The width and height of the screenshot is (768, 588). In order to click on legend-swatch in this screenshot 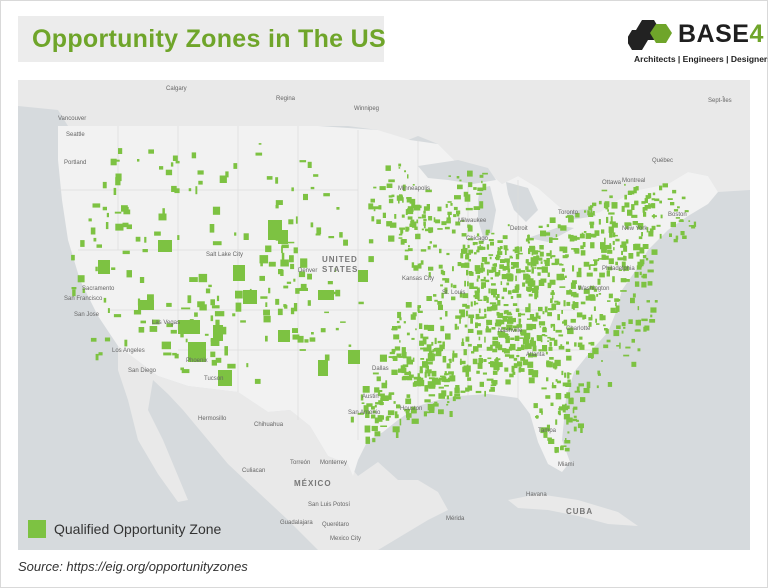, I will do `click(37, 529)`.